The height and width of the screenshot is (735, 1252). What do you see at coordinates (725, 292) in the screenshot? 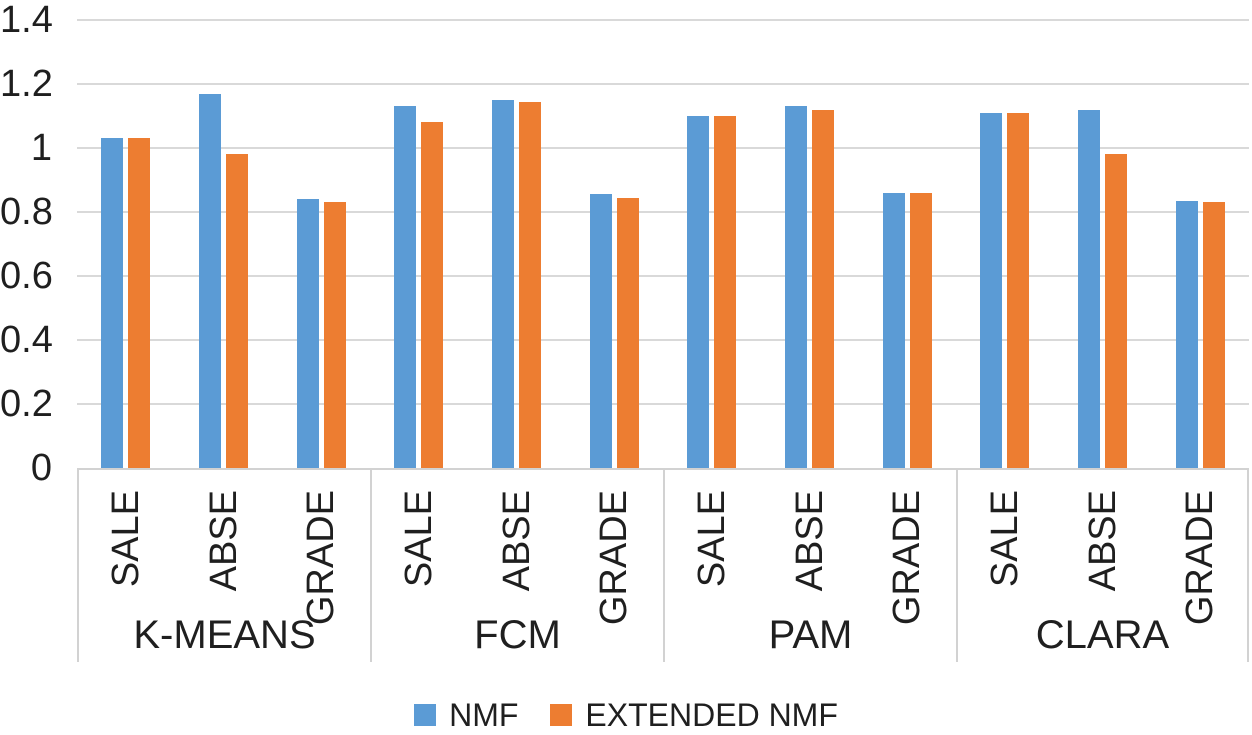
I see `bar-pam-sale-extended-nmf` at bounding box center [725, 292].